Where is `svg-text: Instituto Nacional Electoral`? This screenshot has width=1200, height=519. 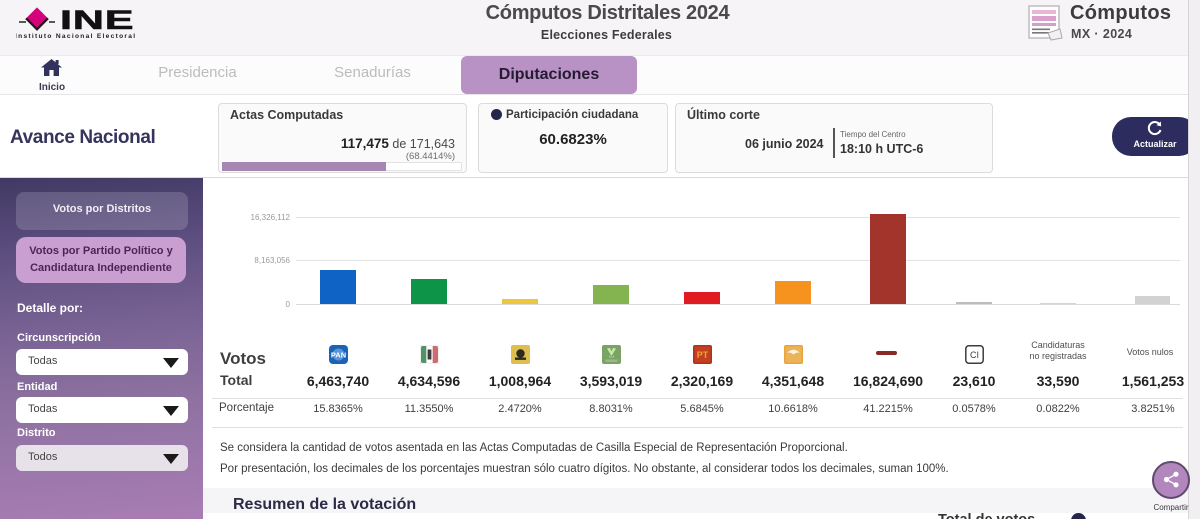
svg-text: Instituto Nacional Electoral is located at coordinates (76, 36).